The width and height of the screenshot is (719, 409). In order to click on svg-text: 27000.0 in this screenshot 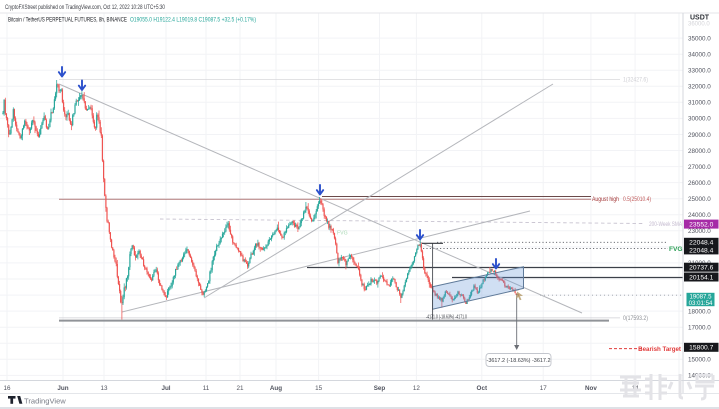, I will do `click(699, 167)`.